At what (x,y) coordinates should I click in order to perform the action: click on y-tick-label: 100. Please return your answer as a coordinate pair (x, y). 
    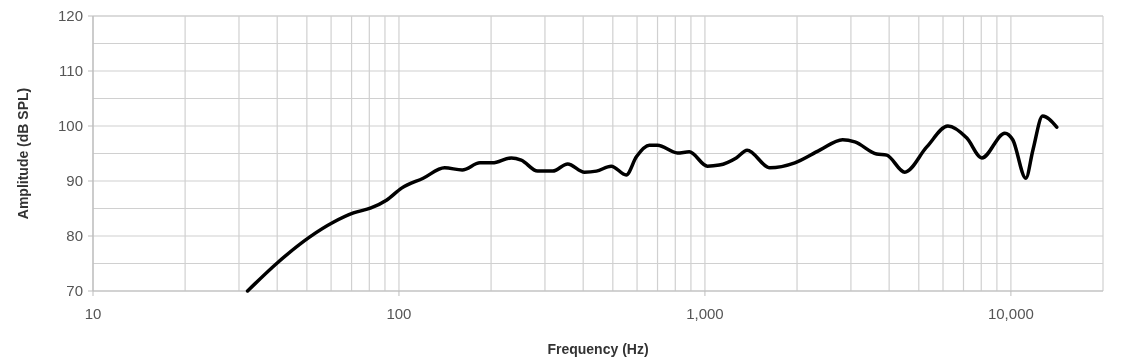
    Looking at the image, I should click on (70, 126).